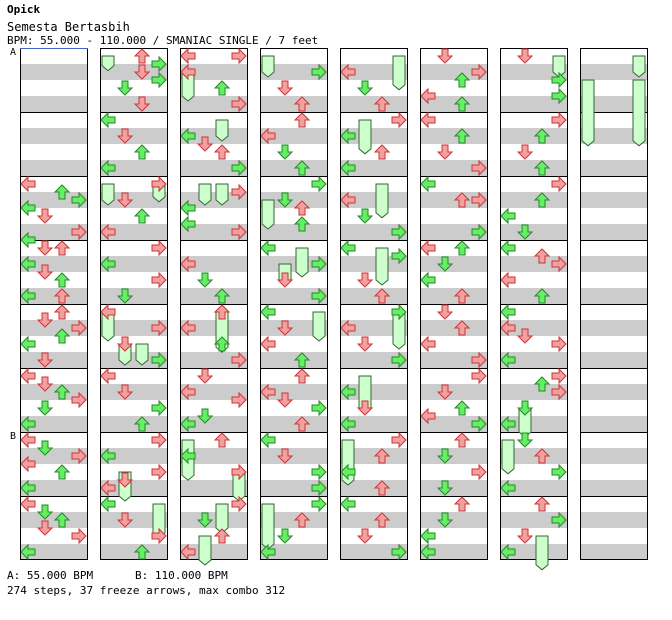 This screenshot has height=620, width=672. Describe the element at coordinates (181, 575) in the screenshot. I see `bpm-b-legend: B: 110.000 BPM` at that location.